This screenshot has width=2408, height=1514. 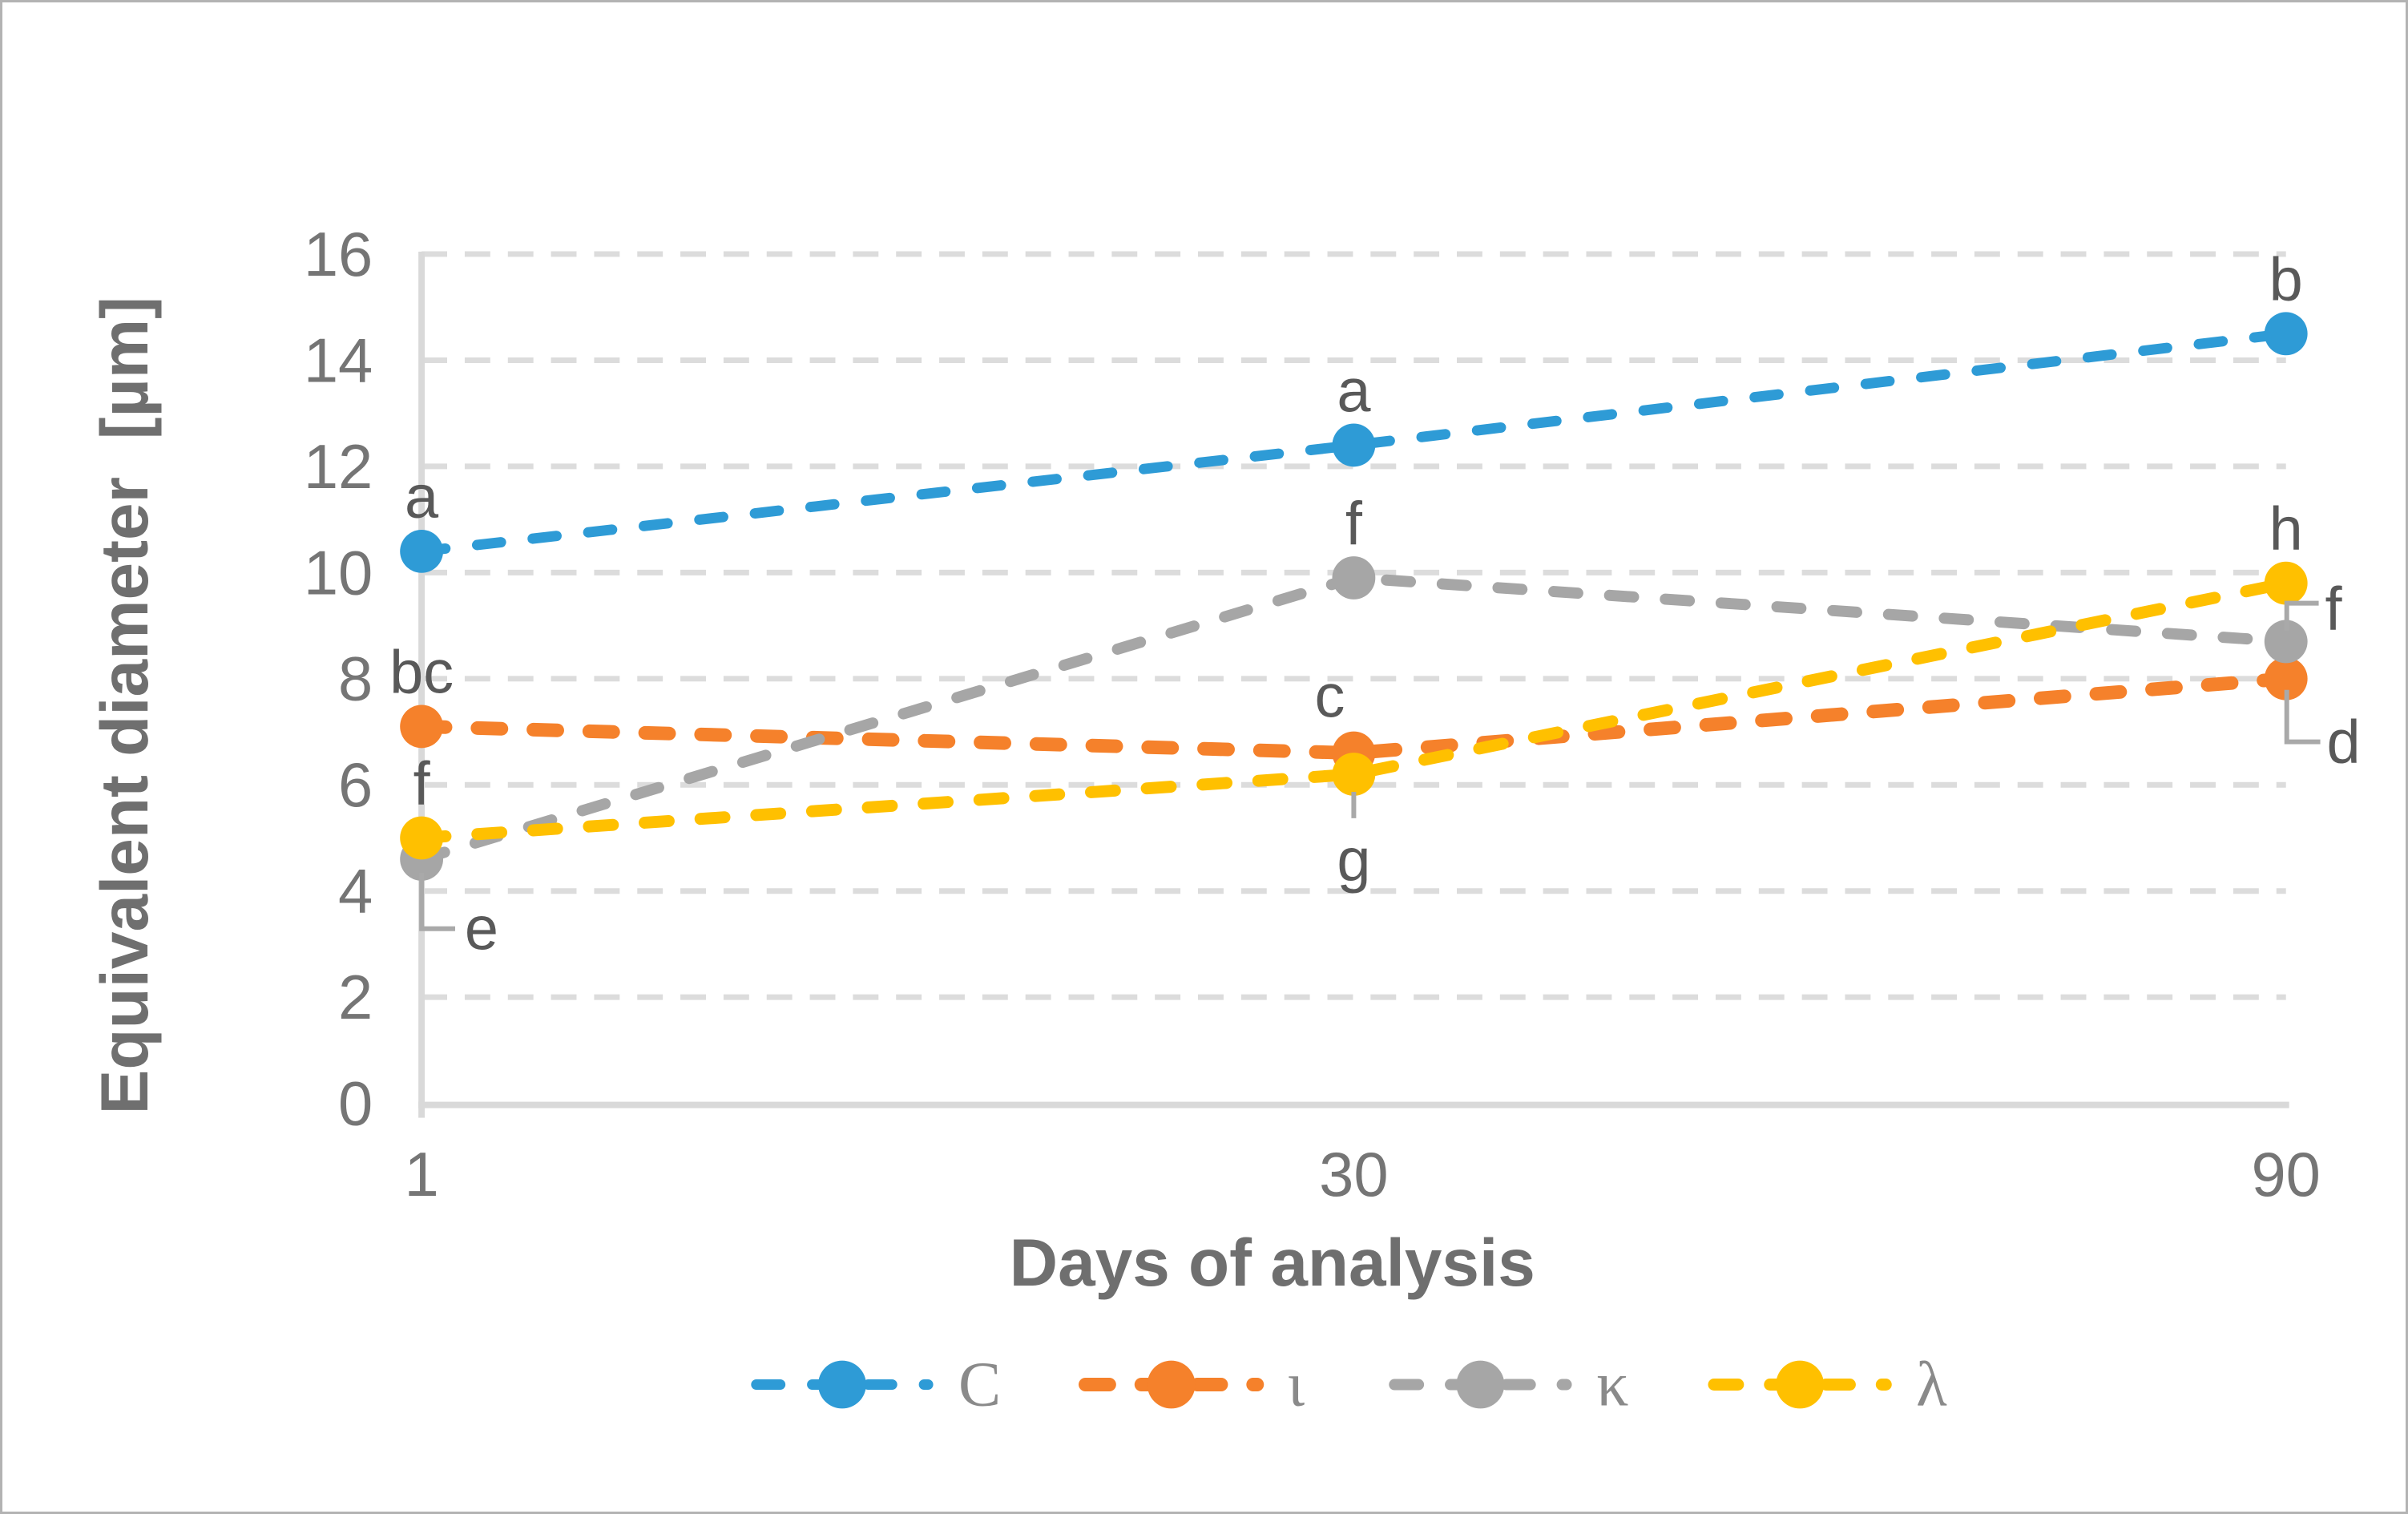 I want to click on data-point-λ-day30, so click(x=1354, y=774).